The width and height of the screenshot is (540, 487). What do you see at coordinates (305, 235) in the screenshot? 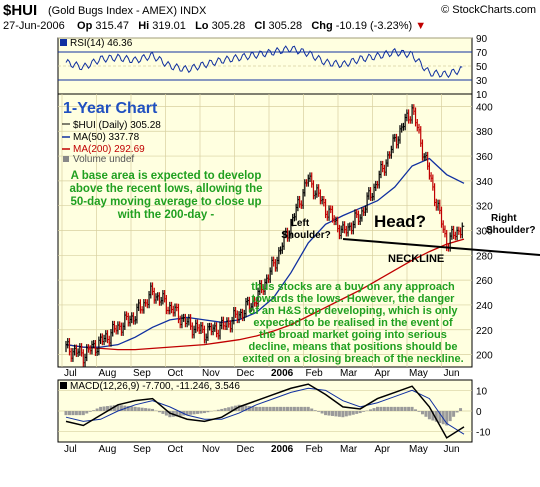
I see `annotation-line: Shoulder?` at bounding box center [305, 235].